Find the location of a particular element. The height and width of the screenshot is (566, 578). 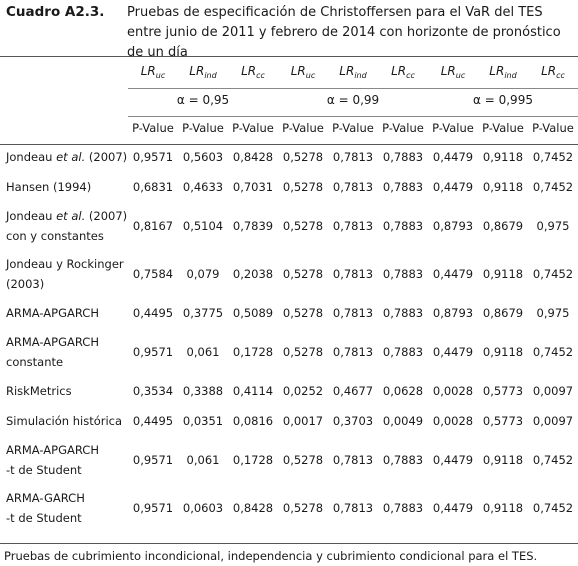

alpha-header: α = 0,95 is located at coordinates (203, 100).